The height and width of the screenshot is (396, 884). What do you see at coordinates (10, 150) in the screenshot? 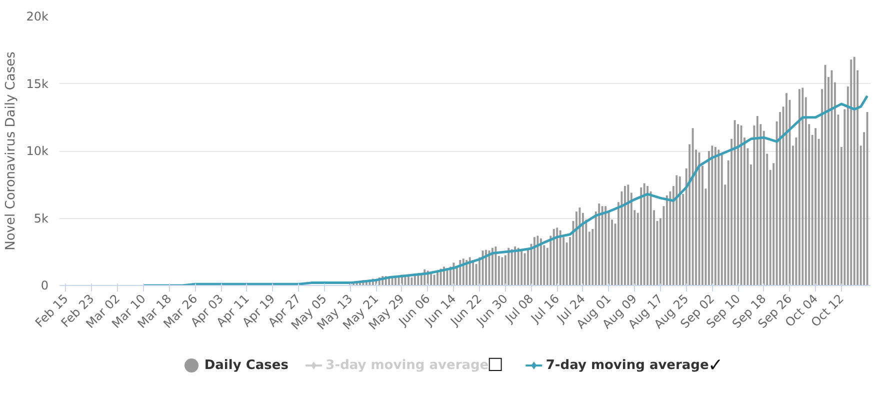
I see `y-axis-title: Novel Coronavirus Daily Cases` at bounding box center [10, 150].